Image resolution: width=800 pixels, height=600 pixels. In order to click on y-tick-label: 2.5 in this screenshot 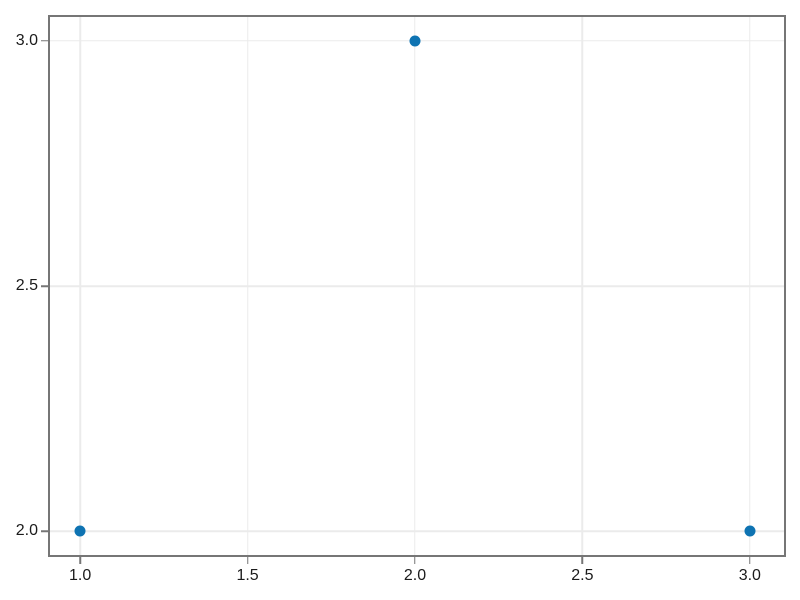, I will do `click(26, 285)`.